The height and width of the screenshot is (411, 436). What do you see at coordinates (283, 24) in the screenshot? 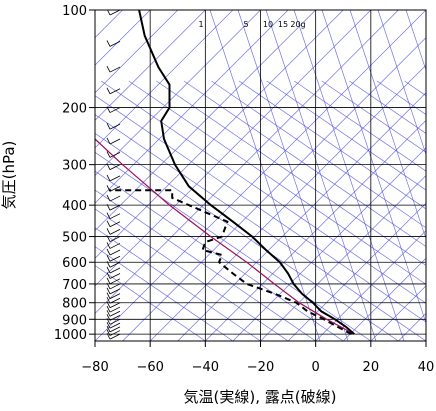
I see `mixing-ratio-label: 15` at bounding box center [283, 24].